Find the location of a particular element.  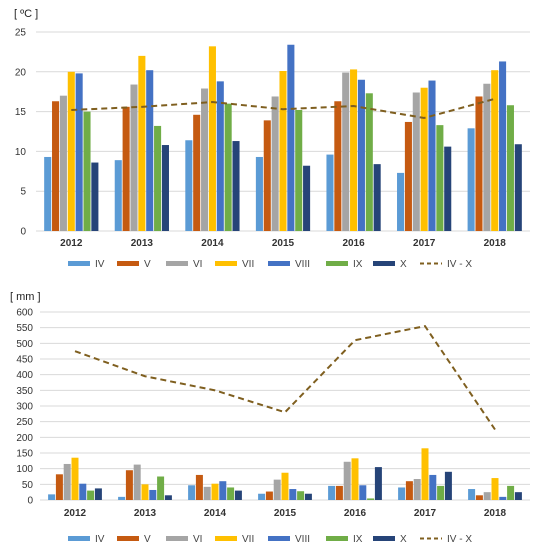

y-tick-label: 500 is located at coordinates (24, 344).